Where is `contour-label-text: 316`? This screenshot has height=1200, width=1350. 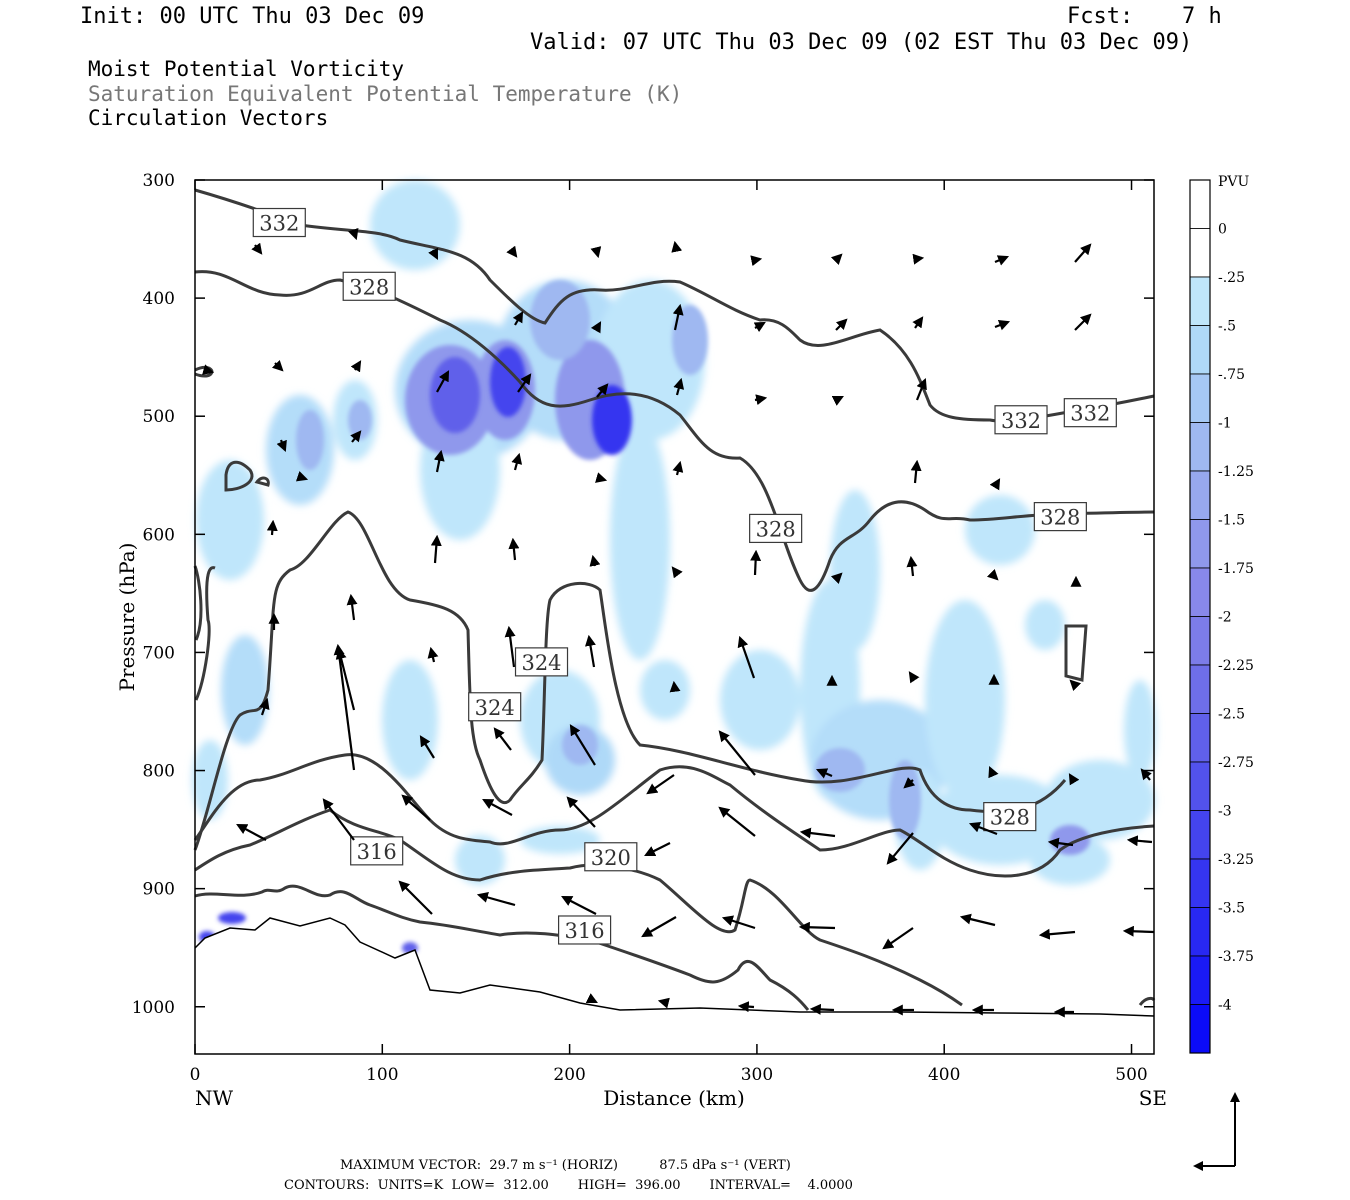 contour-label-text: 316 is located at coordinates (377, 852).